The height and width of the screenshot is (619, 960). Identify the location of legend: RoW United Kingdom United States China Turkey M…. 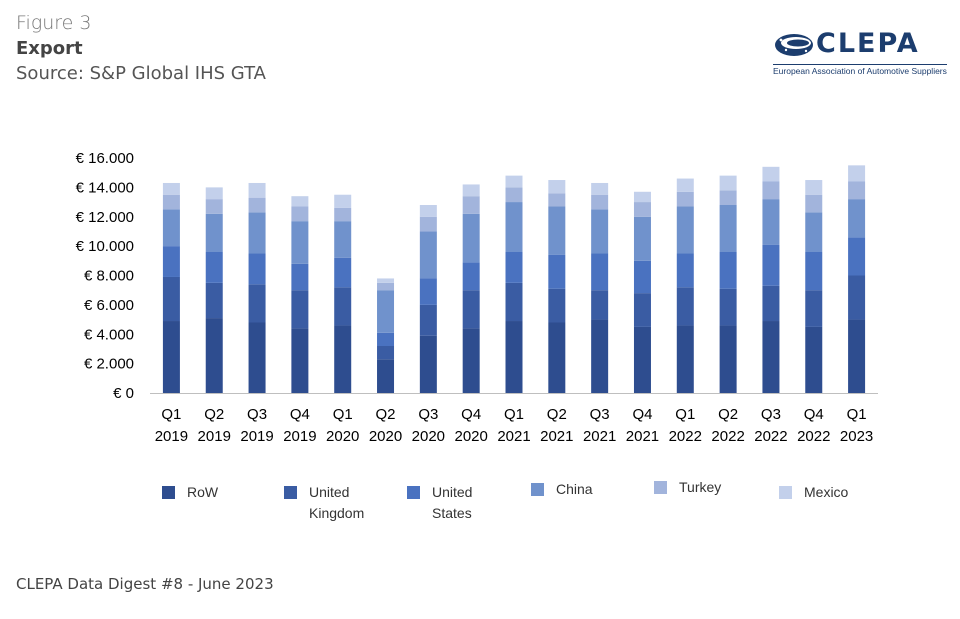
(505, 500).